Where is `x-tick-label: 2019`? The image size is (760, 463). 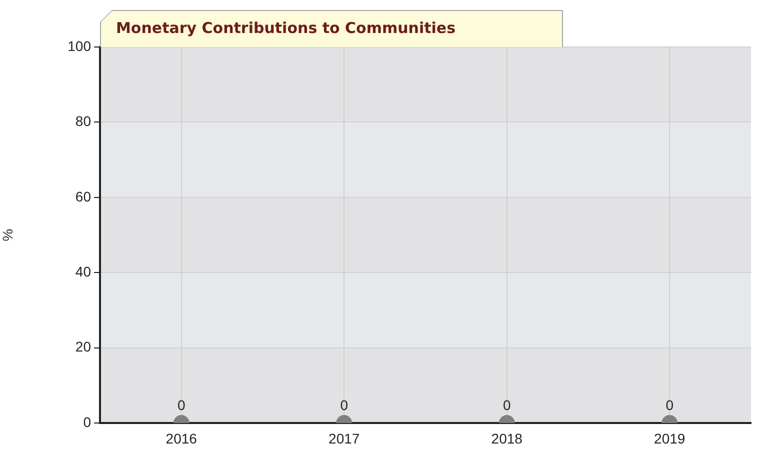 x-tick-label: 2019 is located at coordinates (670, 438).